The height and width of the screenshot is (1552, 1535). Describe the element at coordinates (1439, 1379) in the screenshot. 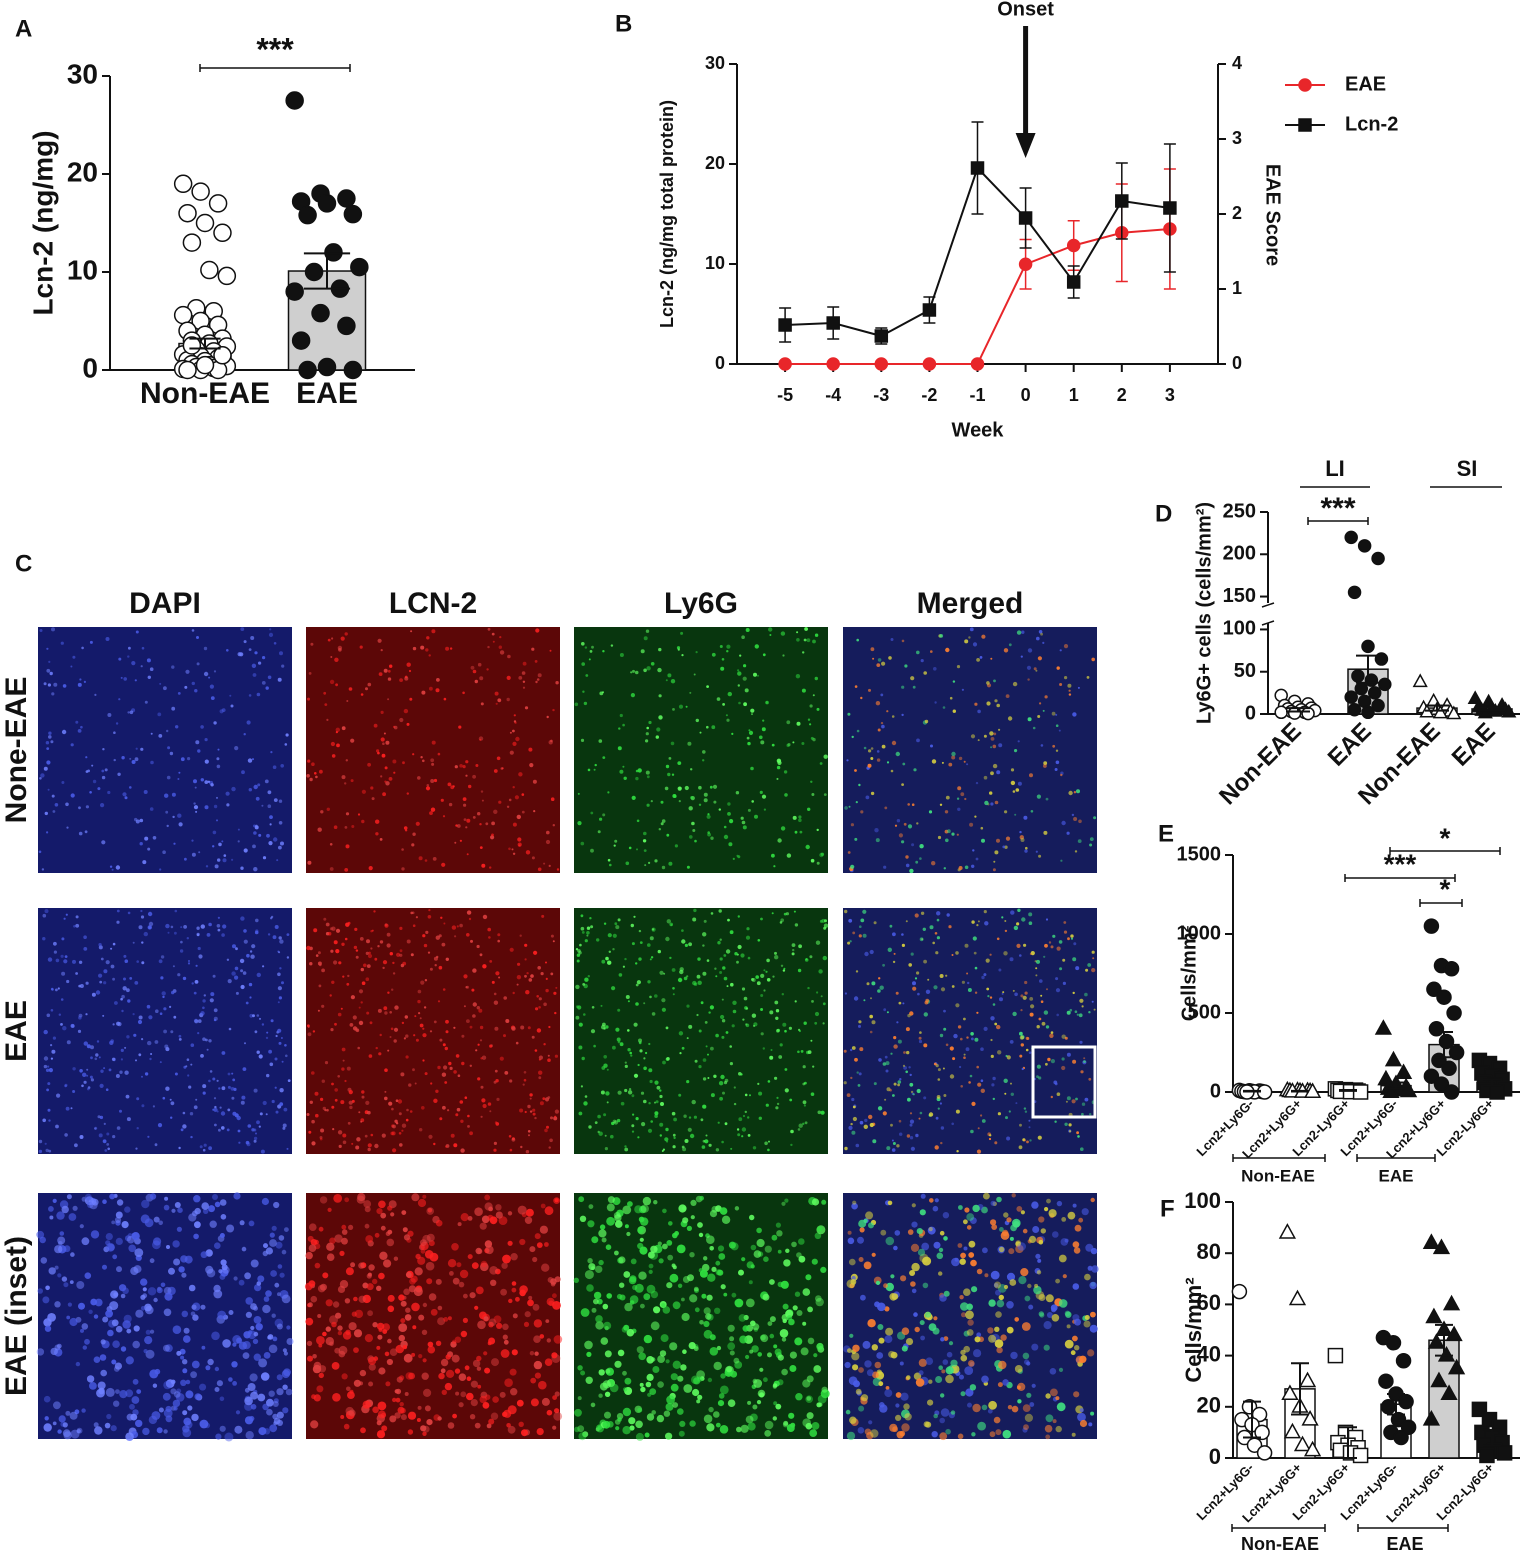

I see `point` at that location.